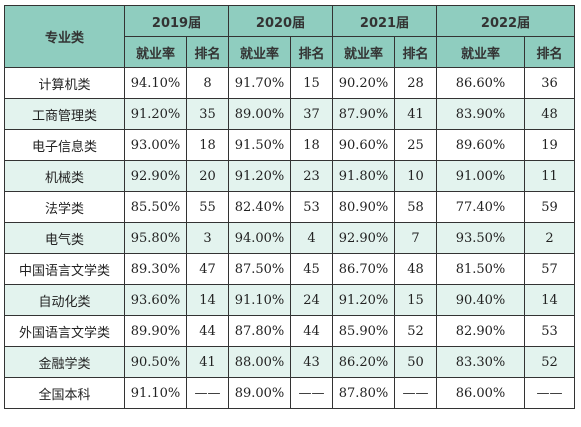 This screenshot has height=427, width=581. I want to click on header-rank-2021: 排名, so click(415, 52).